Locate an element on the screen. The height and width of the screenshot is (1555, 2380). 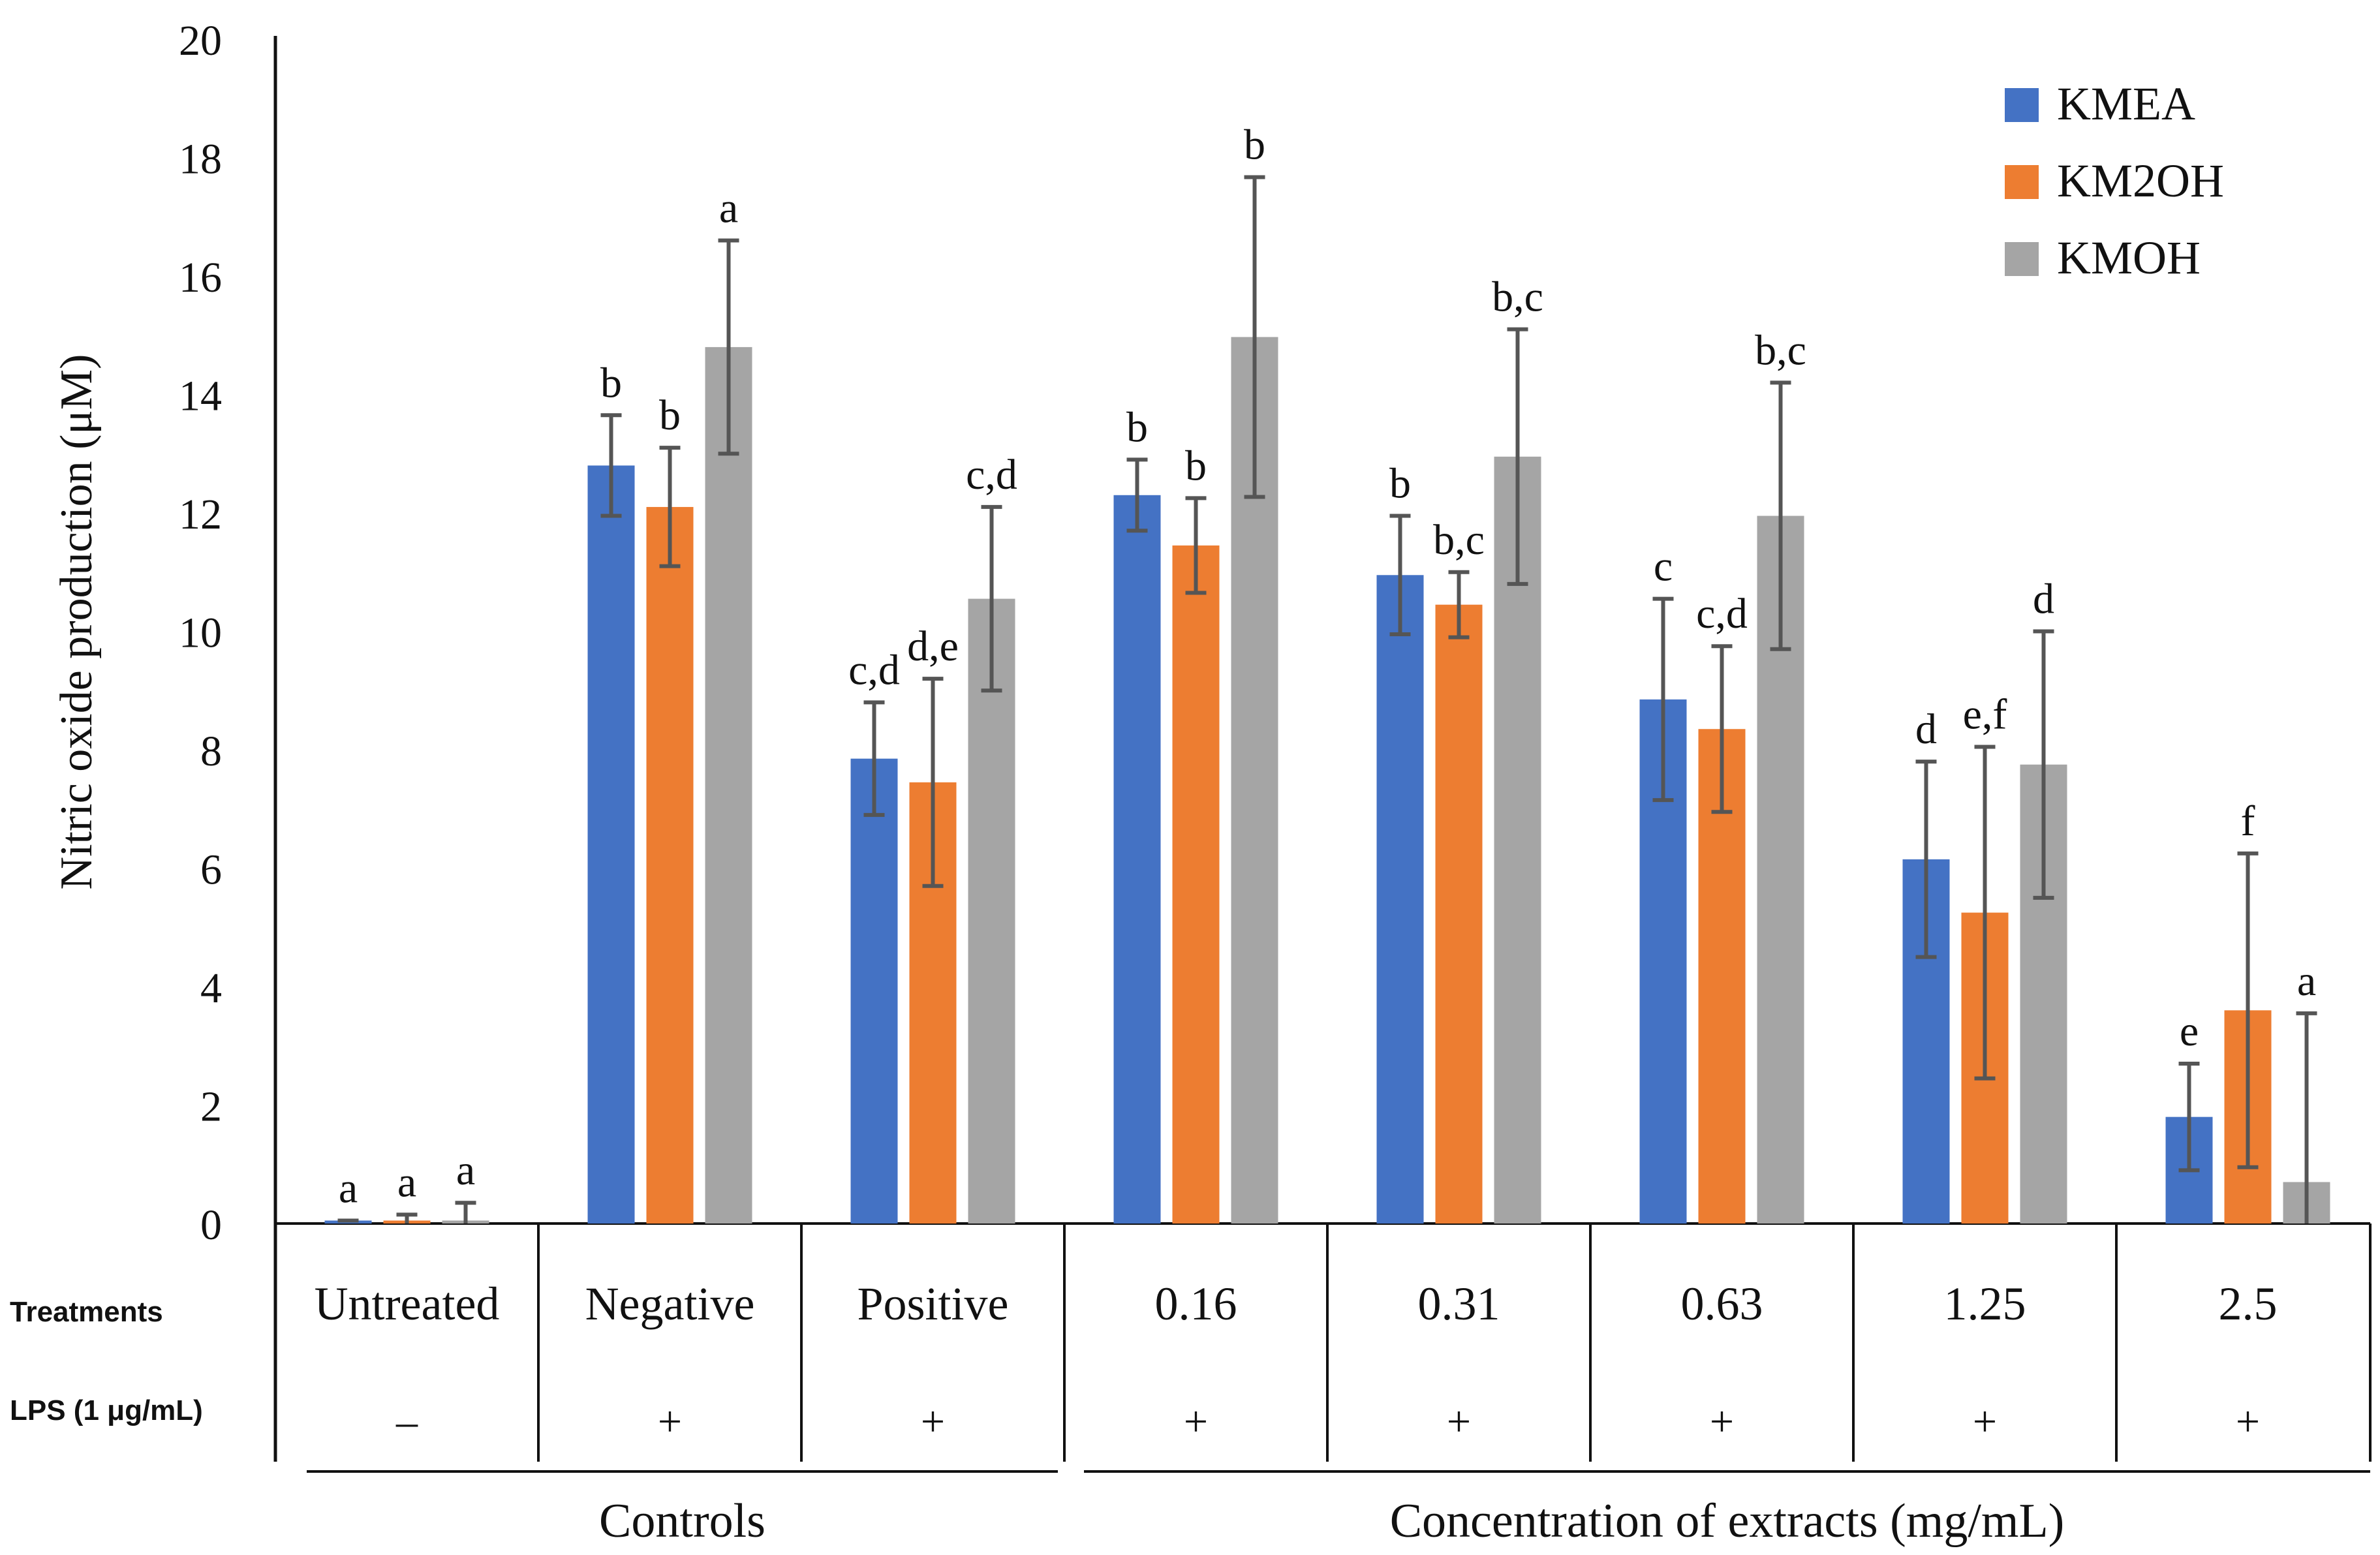
legend: KMEA KM2OH KMOH is located at coordinates (2115, 181).